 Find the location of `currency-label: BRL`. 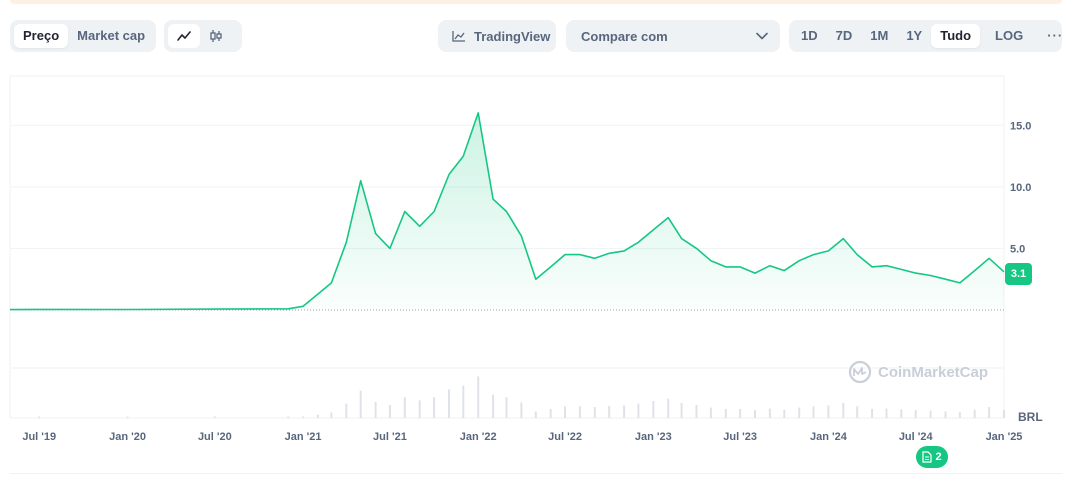

currency-label: BRL is located at coordinates (1030, 417).